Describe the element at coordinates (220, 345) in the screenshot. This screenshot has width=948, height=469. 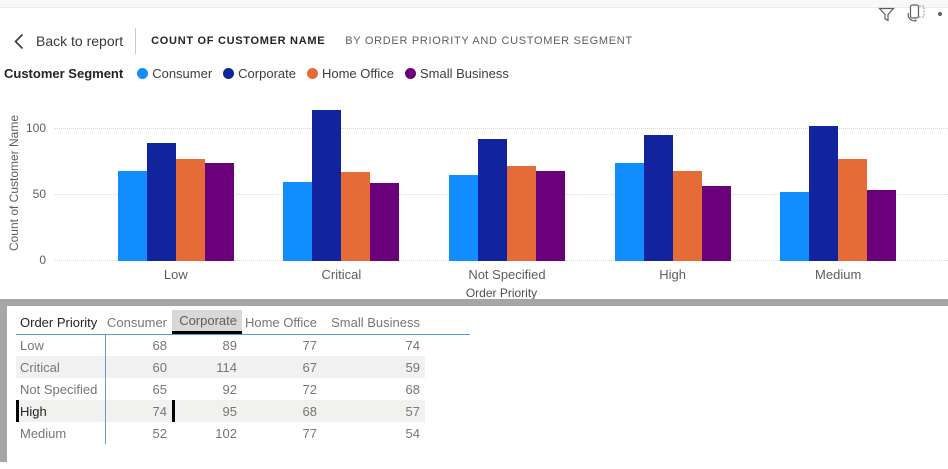
I see `table-row-low: Low 68 89 77 74` at that location.